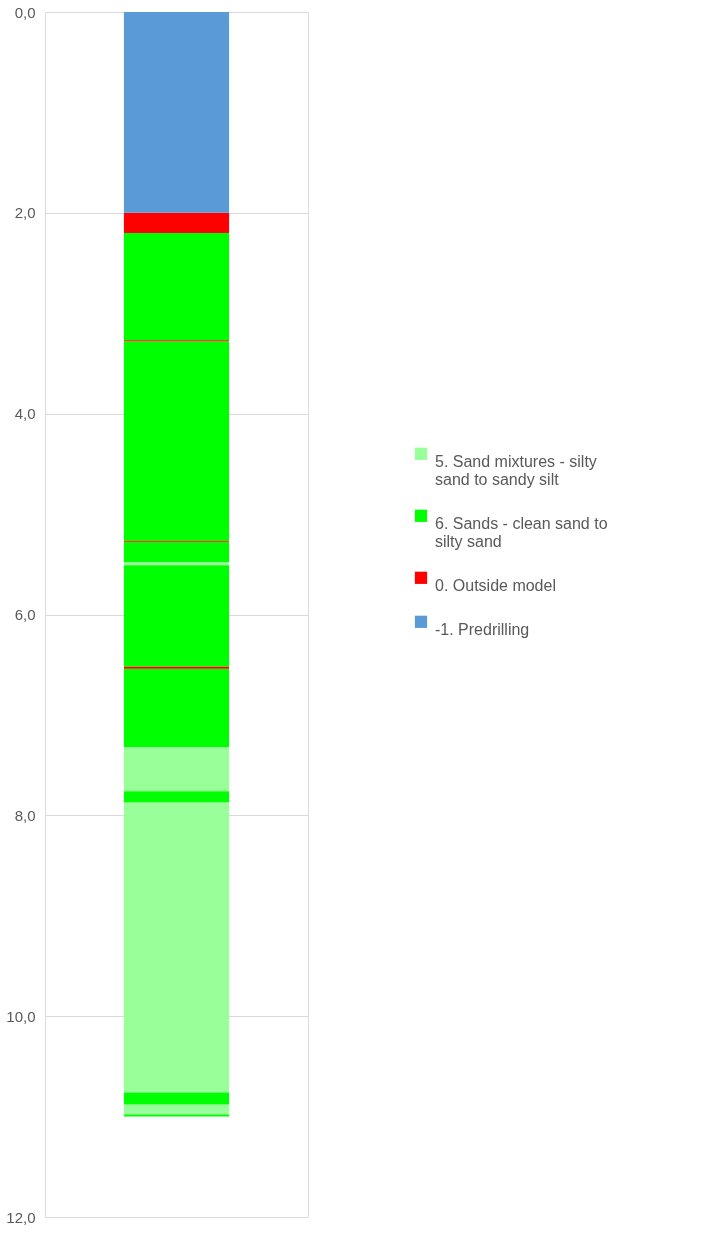 This screenshot has height=1250, width=711. What do you see at coordinates (516, 470) in the screenshot?
I see `legend-label: 5. Sand mixtures - silty sand to sandy silt` at bounding box center [516, 470].